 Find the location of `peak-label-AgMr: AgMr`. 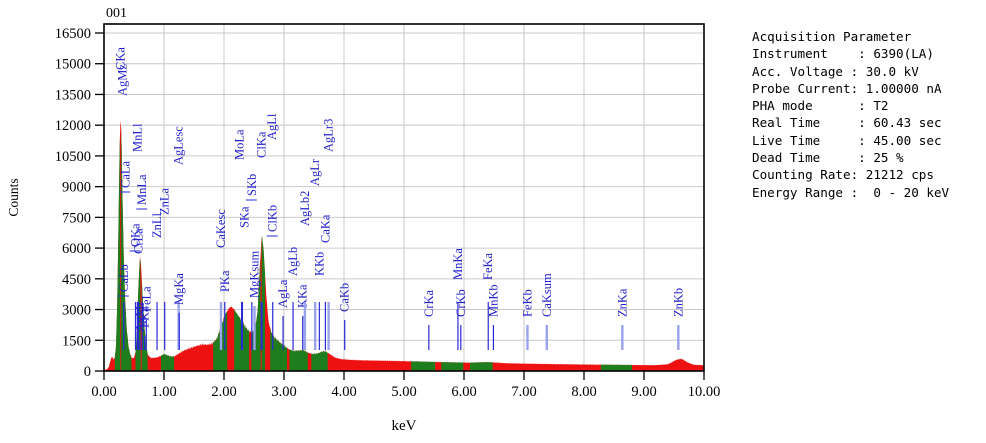

peak-label-AgMr: AgMr is located at coordinates (140, 316).